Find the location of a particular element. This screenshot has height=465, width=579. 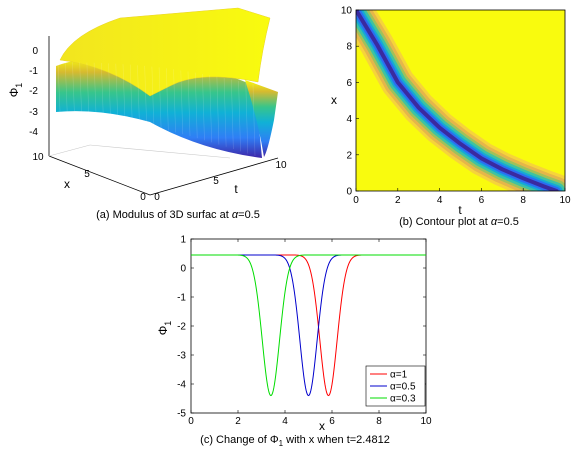

a-xtick-1: 5 is located at coordinates (87, 174).